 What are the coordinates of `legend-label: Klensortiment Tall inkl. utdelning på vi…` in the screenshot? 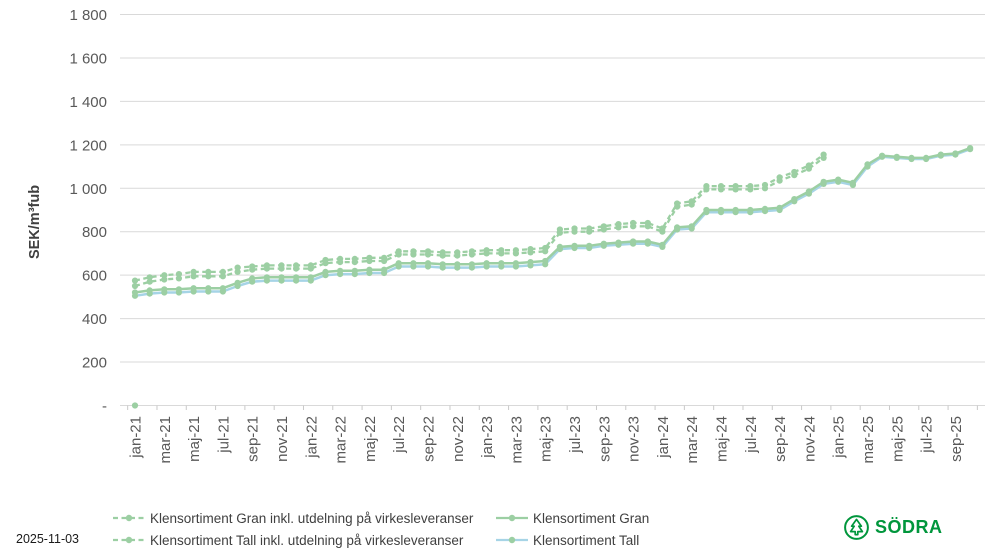 It's located at (307, 540).